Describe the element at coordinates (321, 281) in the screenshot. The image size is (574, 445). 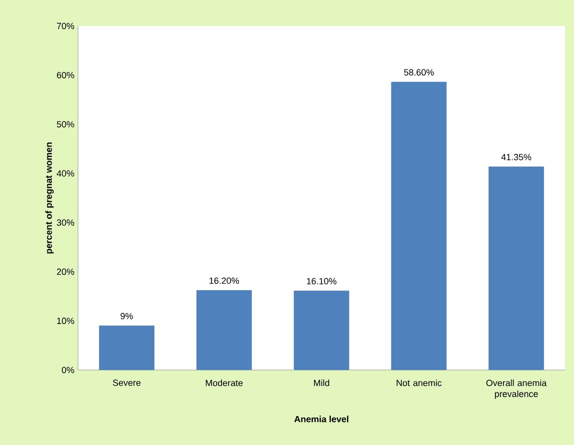
I see `data-label: 16.10%` at that location.